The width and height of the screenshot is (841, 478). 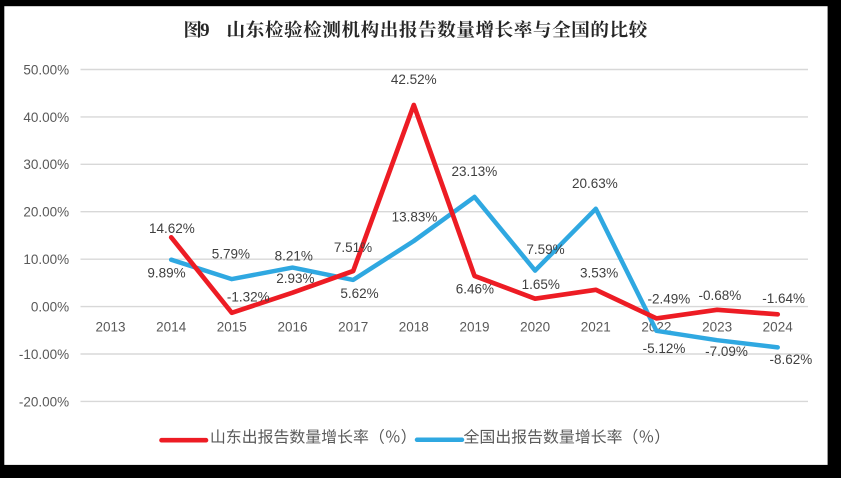 What do you see at coordinates (295, 278) in the screenshot?
I see `svg-text: 2.93%` at bounding box center [295, 278].